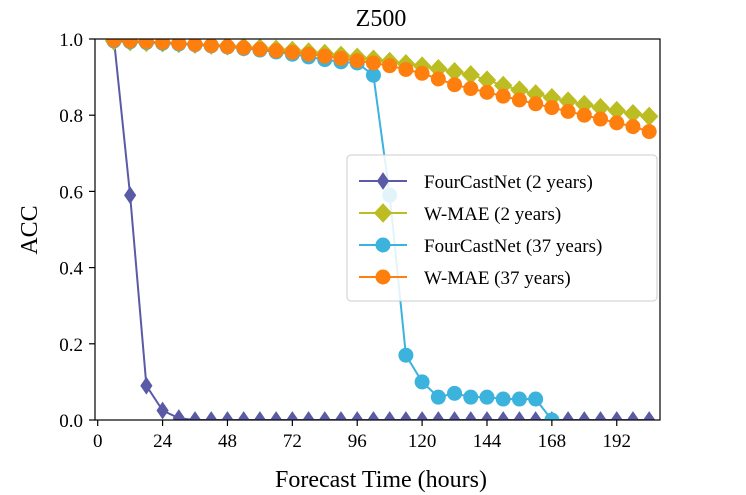  What do you see at coordinates (508, 182) in the screenshot?
I see `legend-label: FourCastNet (2 years)` at bounding box center [508, 182].